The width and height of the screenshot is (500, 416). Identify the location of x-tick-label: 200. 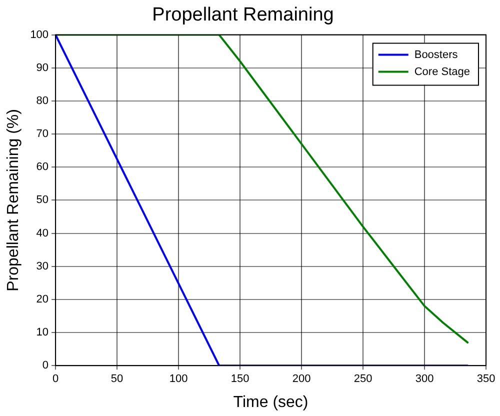
(301, 379).